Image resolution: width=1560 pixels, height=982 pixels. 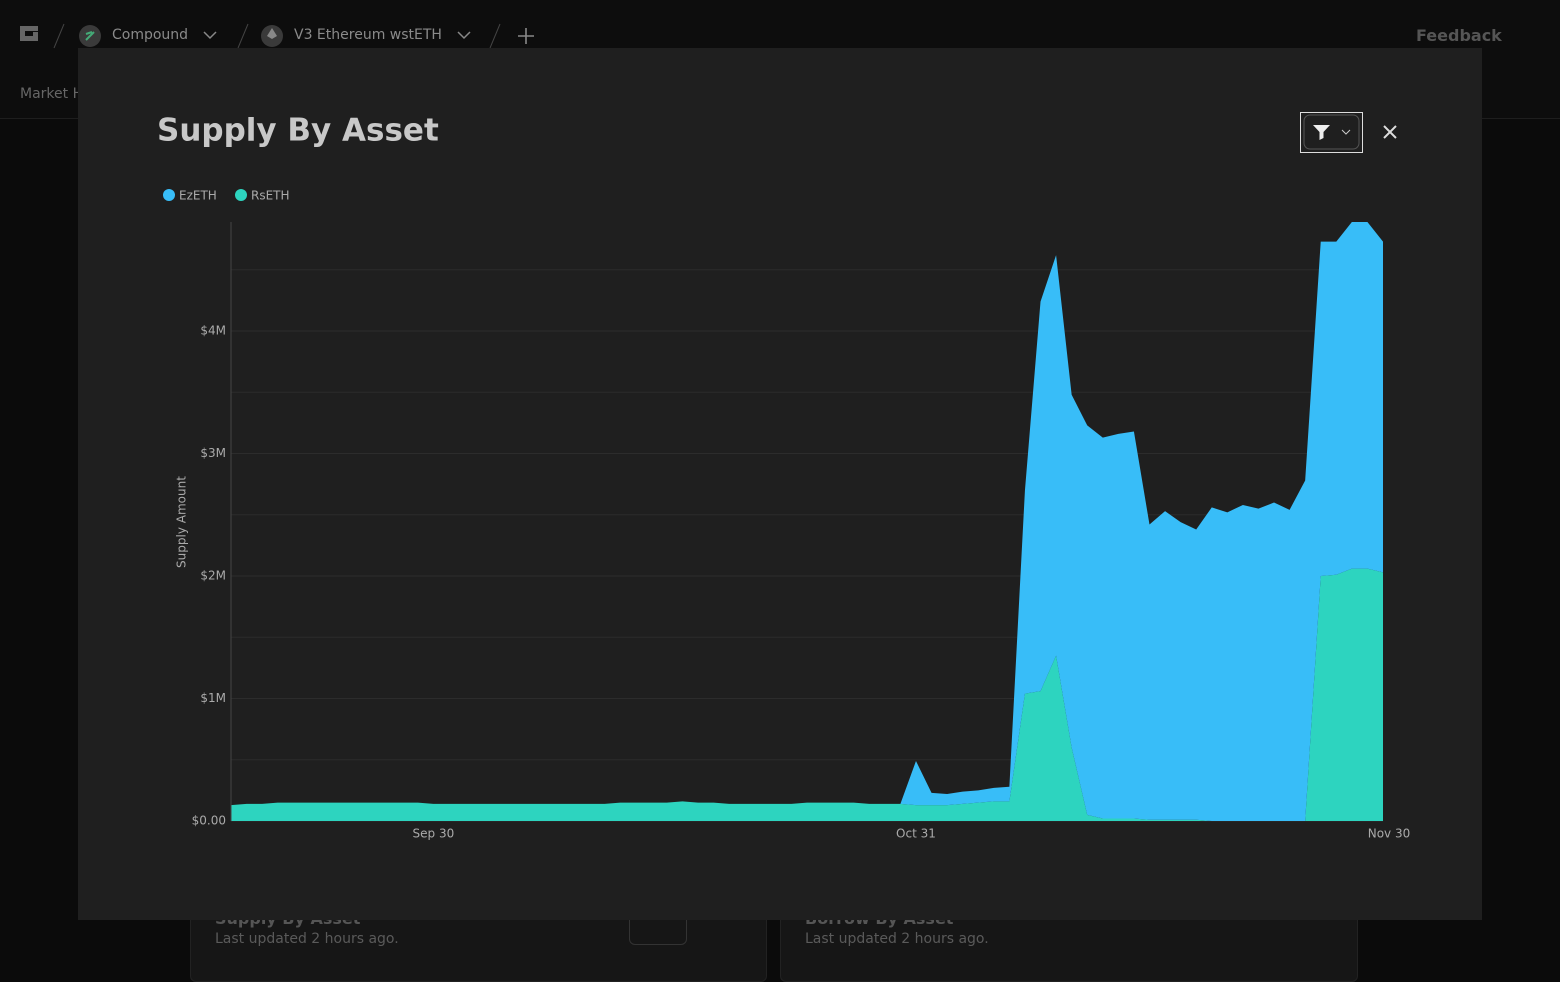 I want to click on y-tick-label: $2M, so click(x=213, y=576).